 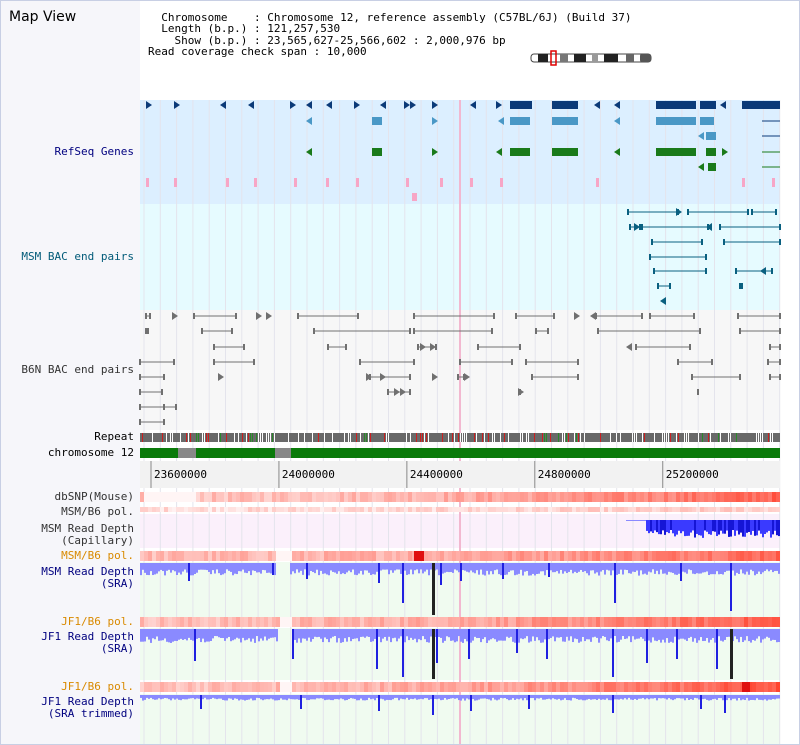 What do you see at coordinates (87, 534) in the screenshot?
I see `track-label-msm-depth-capillary: MSM Read Depth (Capillary)` at bounding box center [87, 534].